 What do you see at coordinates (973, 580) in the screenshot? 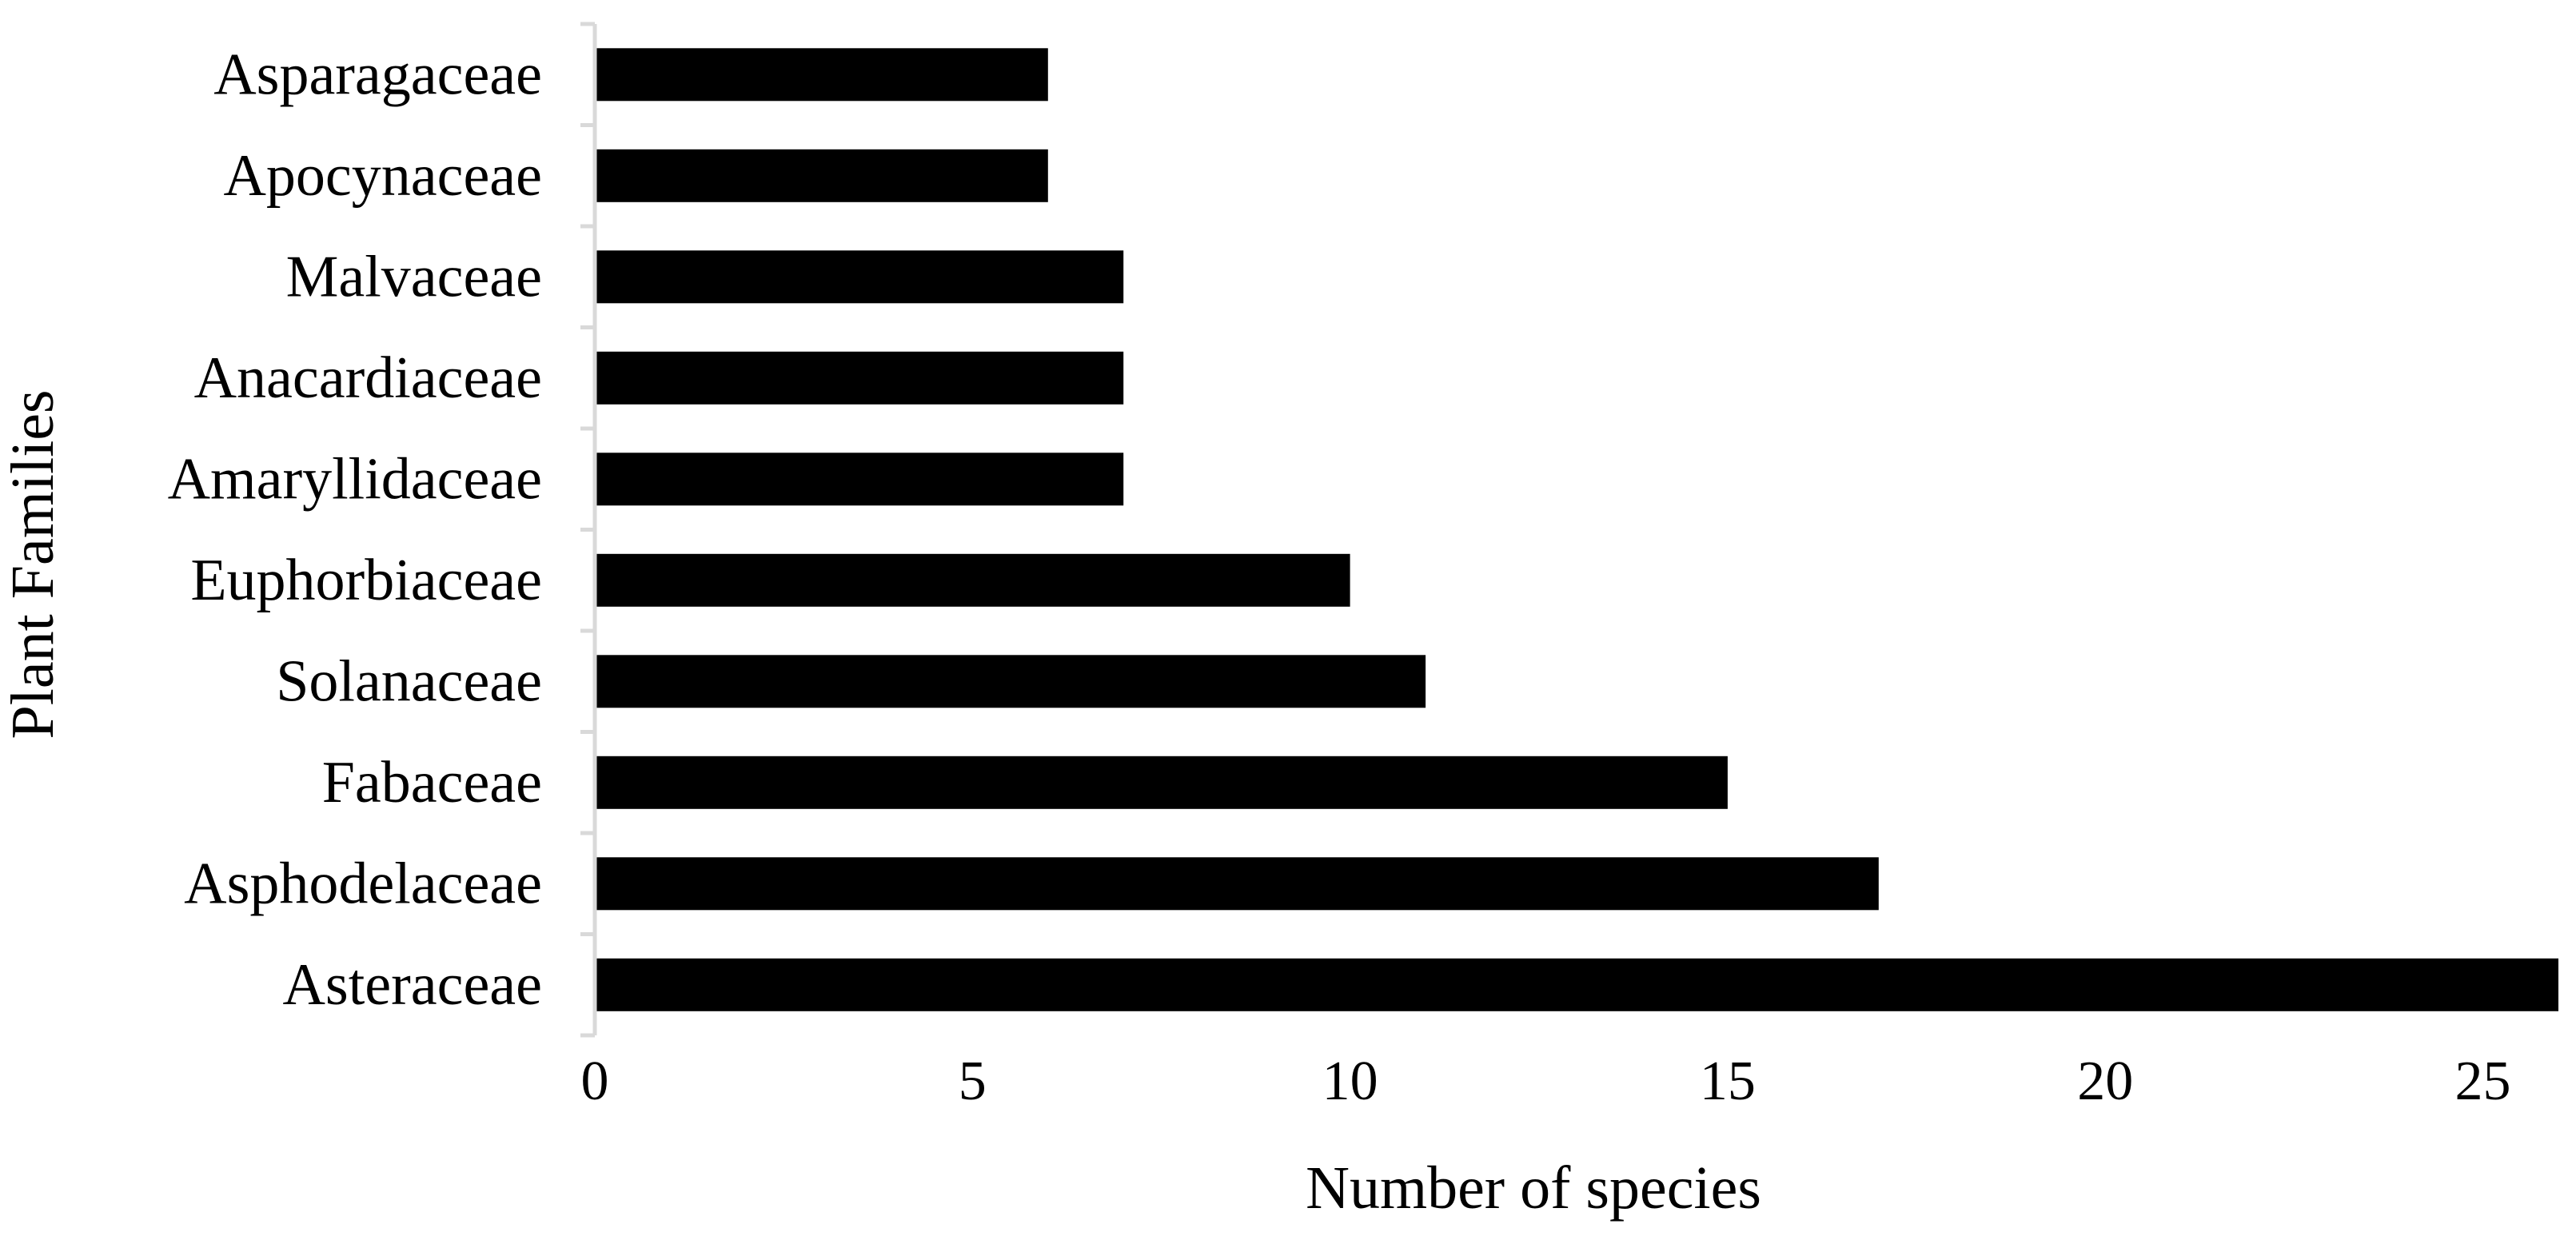
I see `bar-euphorbiaceae` at bounding box center [973, 580].